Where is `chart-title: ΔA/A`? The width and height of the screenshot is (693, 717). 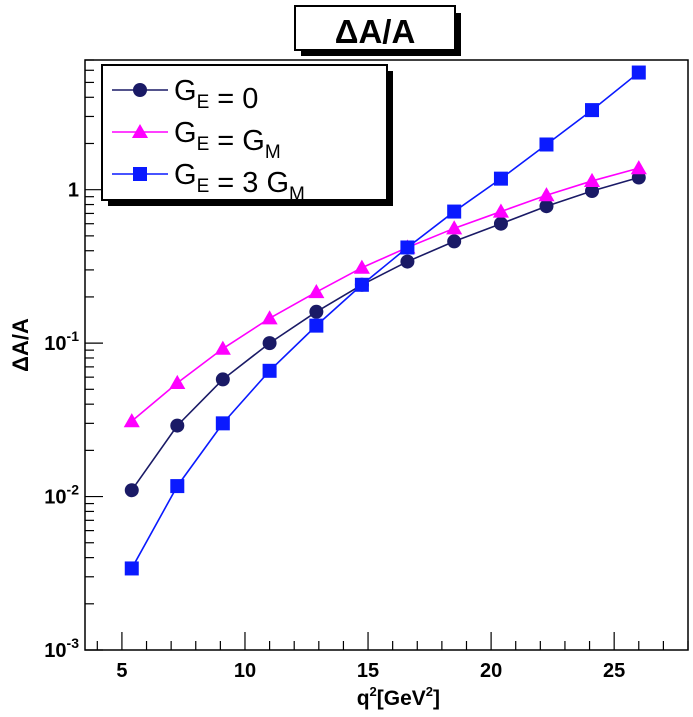 chart-title: ΔA/A is located at coordinates (375, 31).